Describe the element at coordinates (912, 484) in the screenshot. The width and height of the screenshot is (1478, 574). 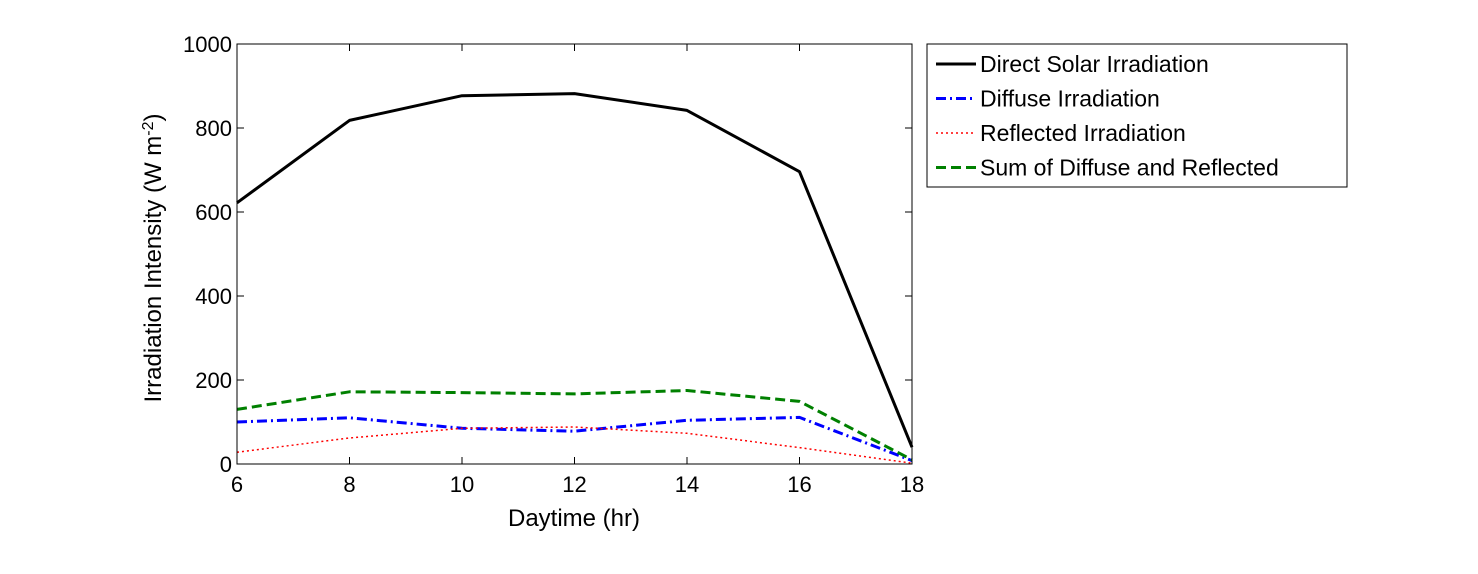
I see `x-tick-label: 18` at that location.